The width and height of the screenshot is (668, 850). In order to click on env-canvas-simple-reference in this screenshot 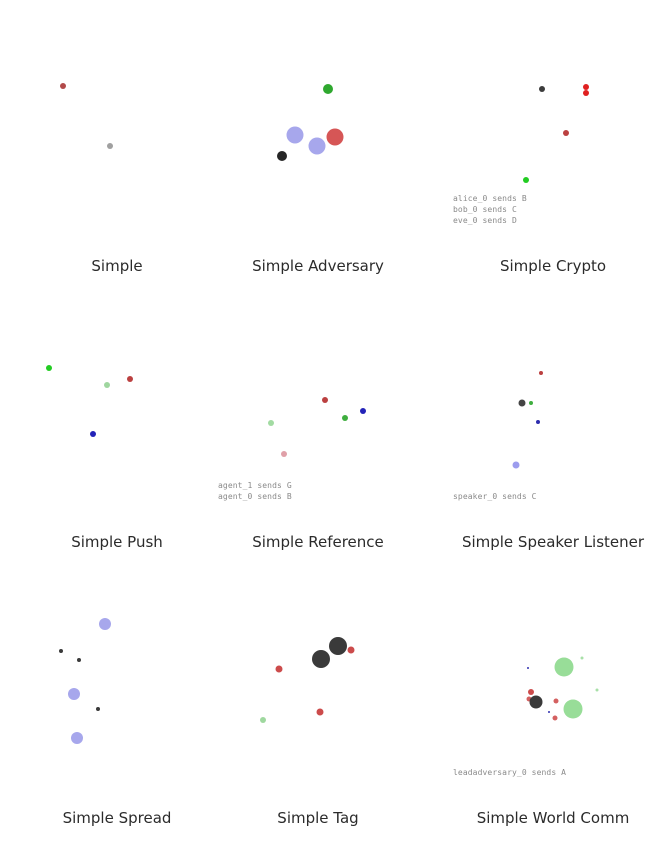, I will do `click(317, 427)`.